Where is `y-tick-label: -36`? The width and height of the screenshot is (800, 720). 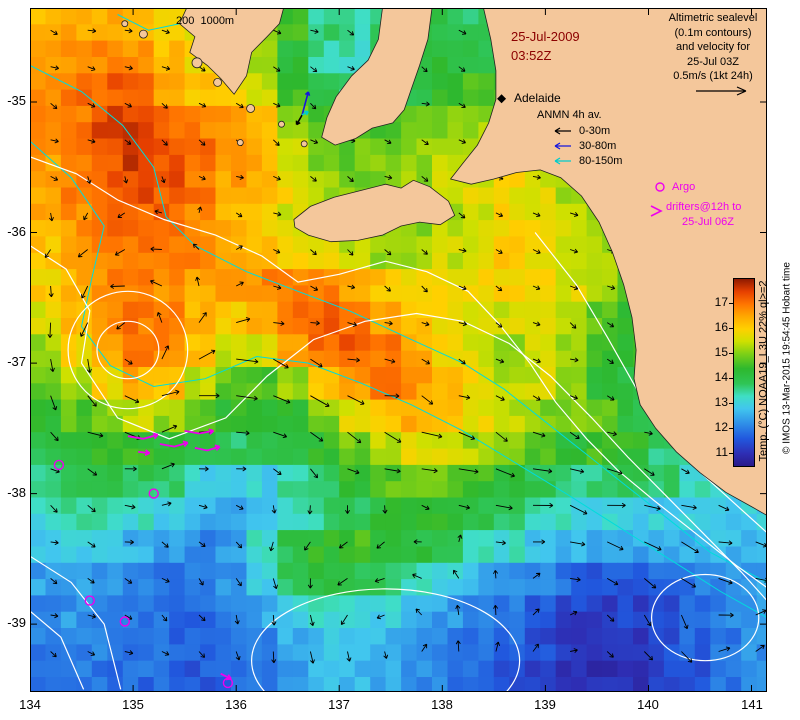
y-tick-label: -36 is located at coordinates (16, 231).